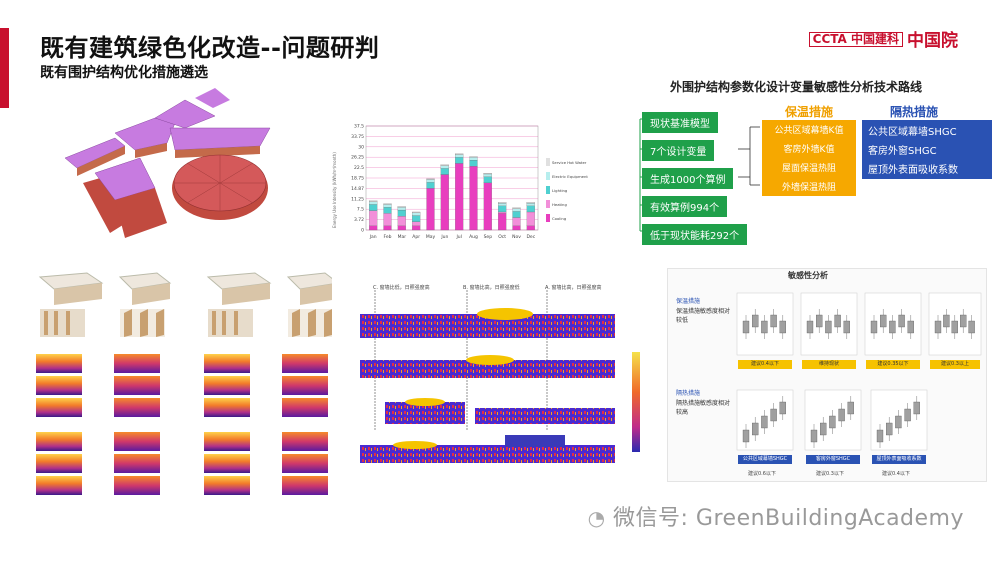 Image resolution: width=1000 pixels, height=563 pixels. I want to click on chart-x-tick: Jan, so click(373, 237).